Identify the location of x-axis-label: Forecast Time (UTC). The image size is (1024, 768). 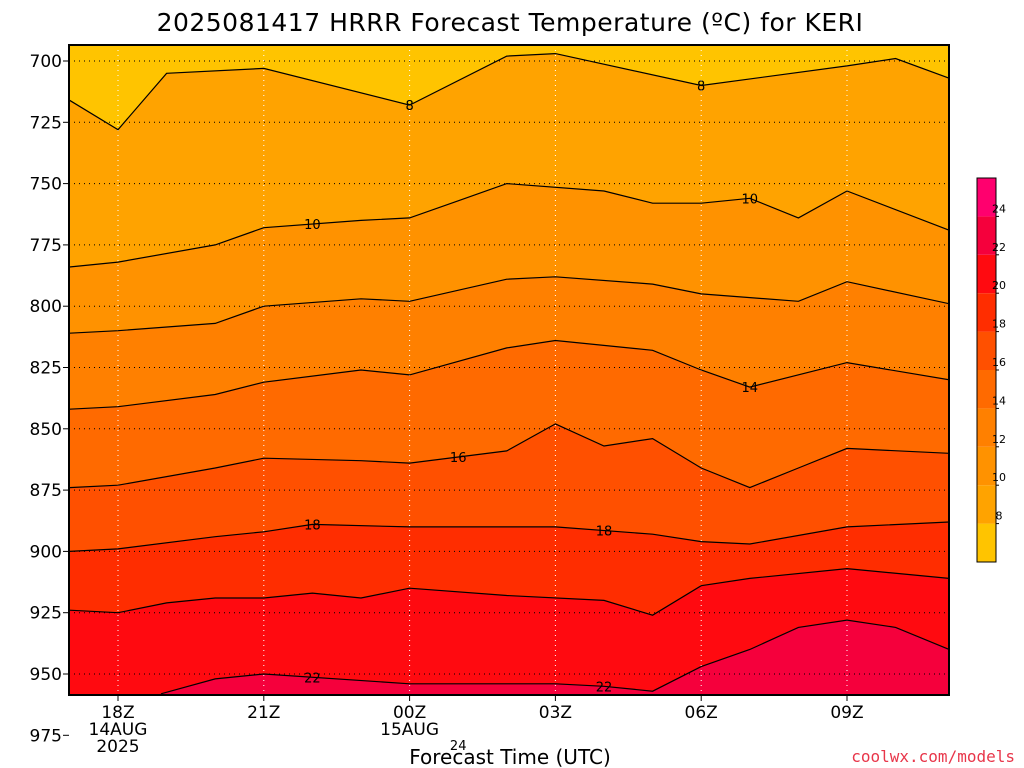
(510, 756).